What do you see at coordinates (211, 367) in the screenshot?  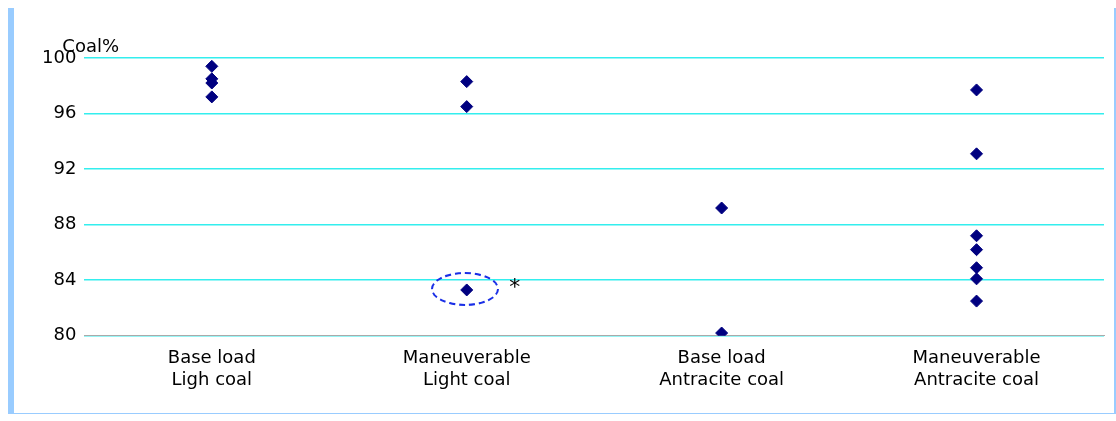 I see `x-tick-label: Base load Ligh coal` at bounding box center [211, 367].